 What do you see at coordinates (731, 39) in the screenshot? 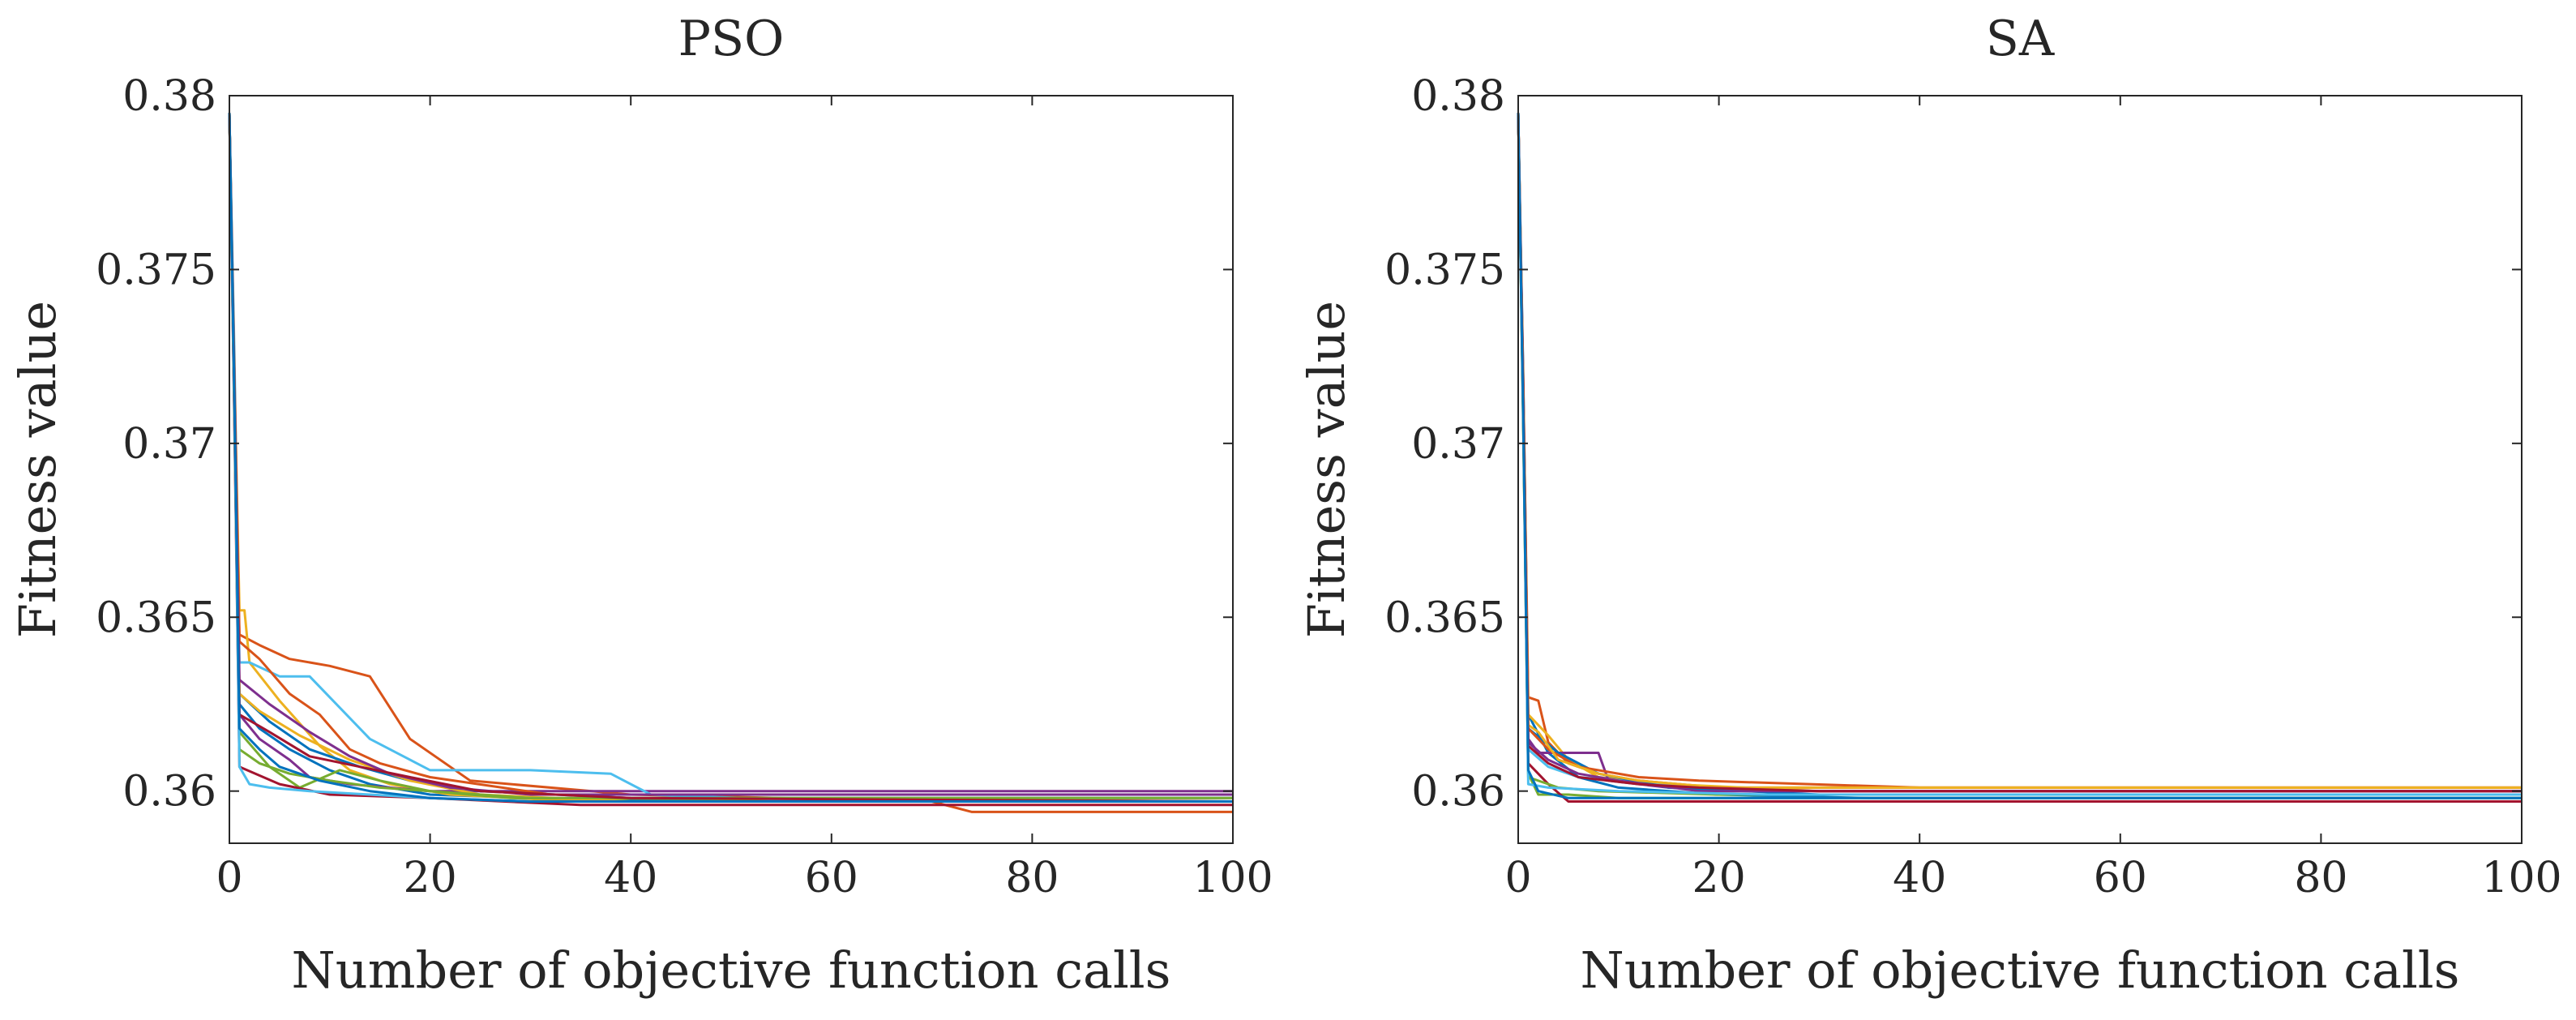
I see `chart-title: PSO` at bounding box center [731, 39].